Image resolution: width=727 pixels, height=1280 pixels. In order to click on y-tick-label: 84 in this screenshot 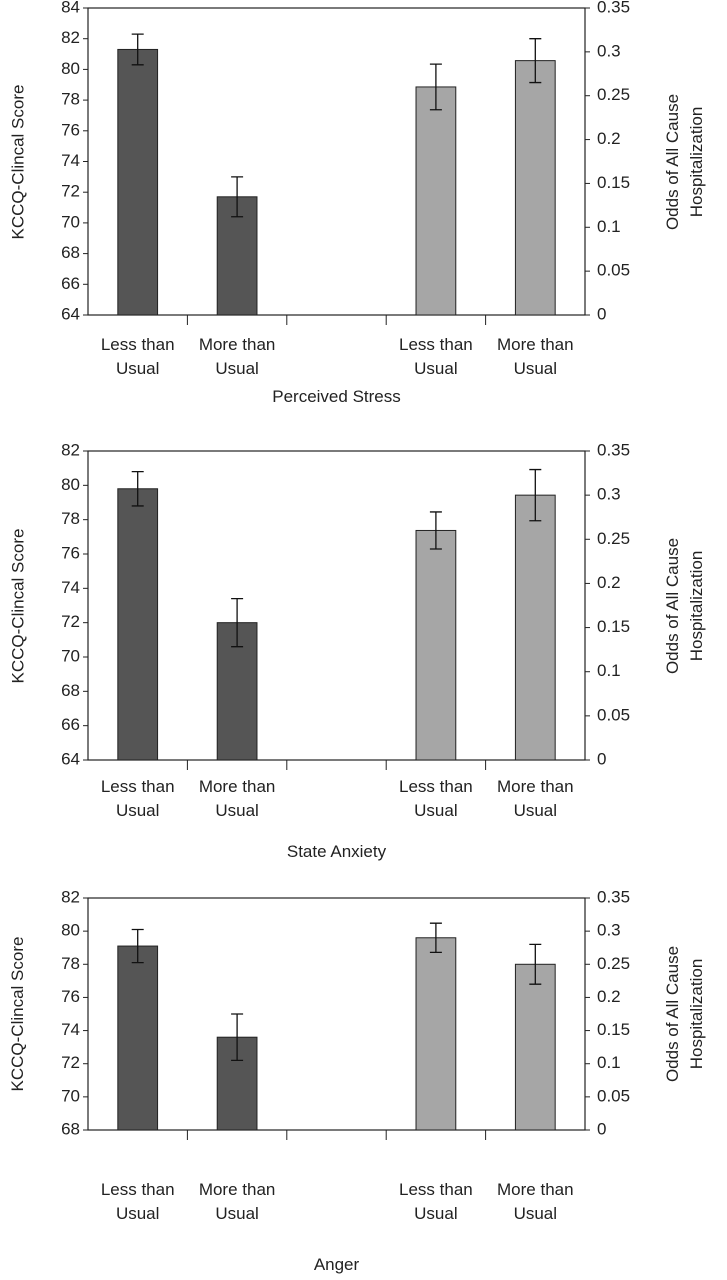, I will do `click(70, 8)`.